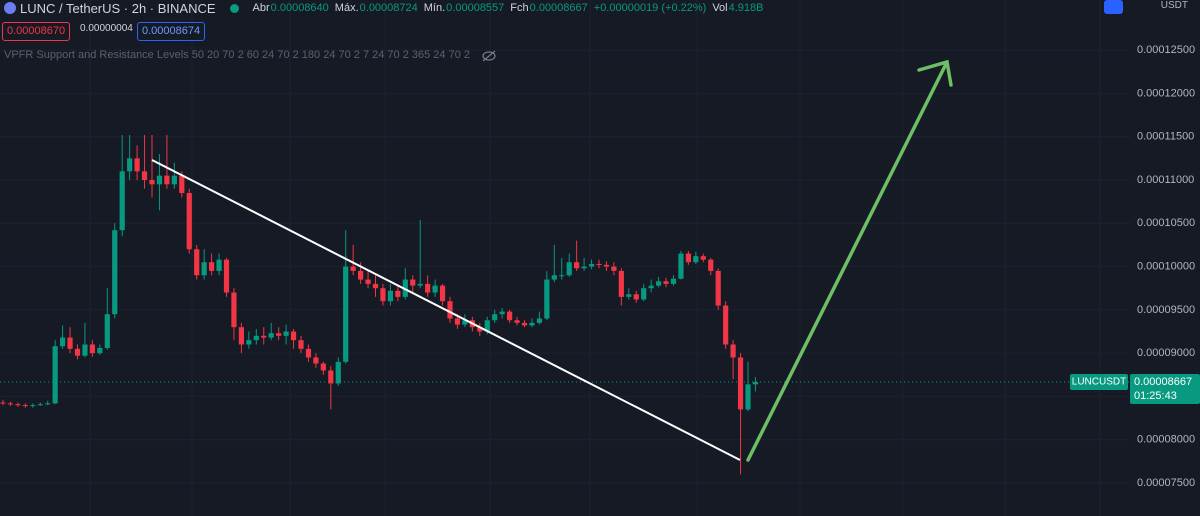 Image resolution: width=1200 pixels, height=516 pixels. What do you see at coordinates (475, 8) in the screenshot?
I see `low-value: 0.00008557` at bounding box center [475, 8].